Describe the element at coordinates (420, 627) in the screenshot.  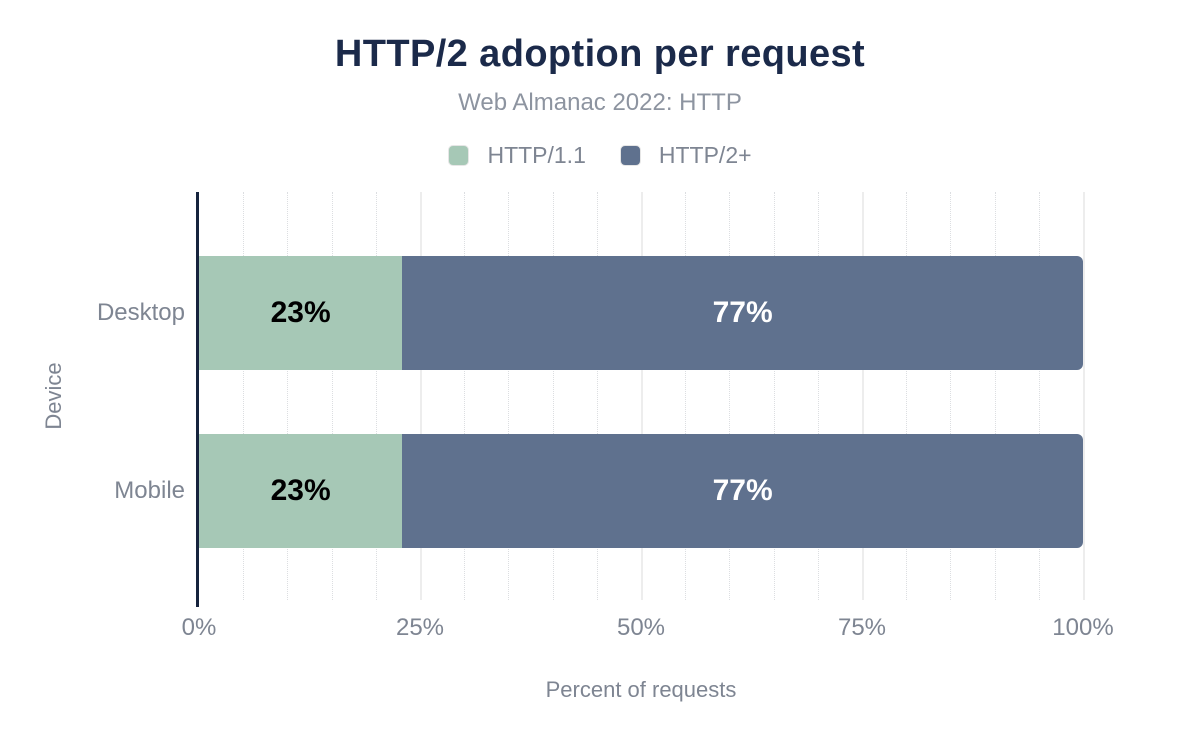
I see `x-tick-25: 25%` at that location.